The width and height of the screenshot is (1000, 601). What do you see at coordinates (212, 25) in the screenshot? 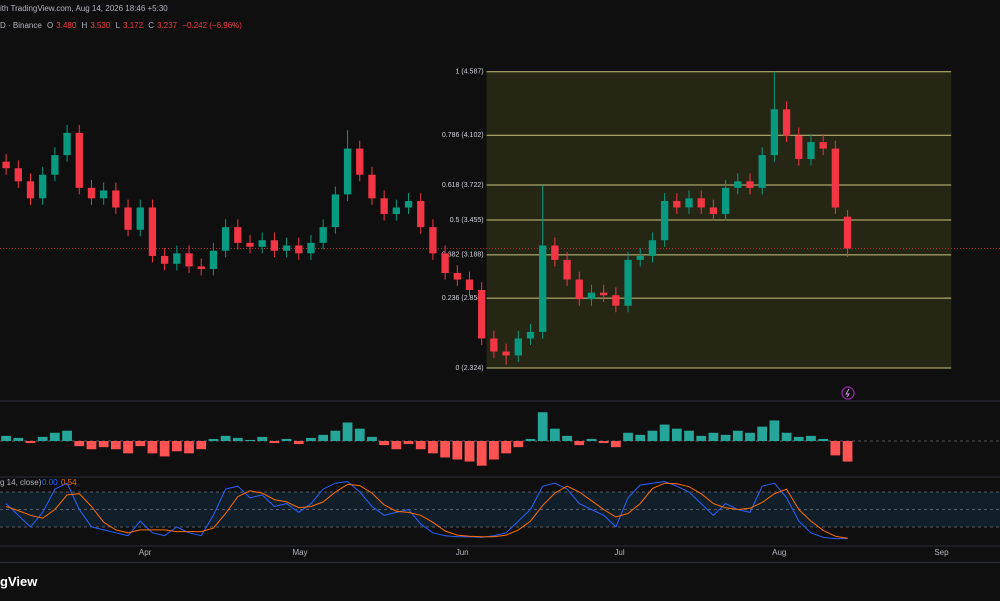
I see `change: −0.242 (−6.96%)` at bounding box center [212, 25].